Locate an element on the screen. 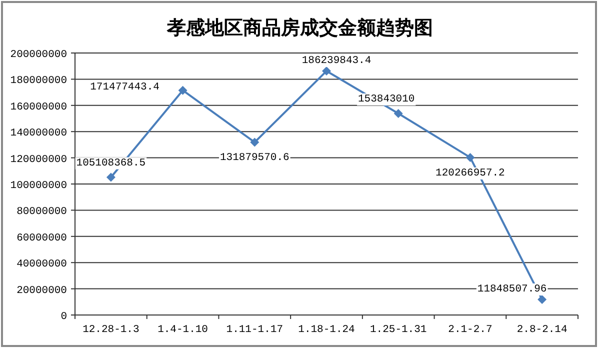  x-tick-label: 1.18-1.24 is located at coordinates (326, 330).